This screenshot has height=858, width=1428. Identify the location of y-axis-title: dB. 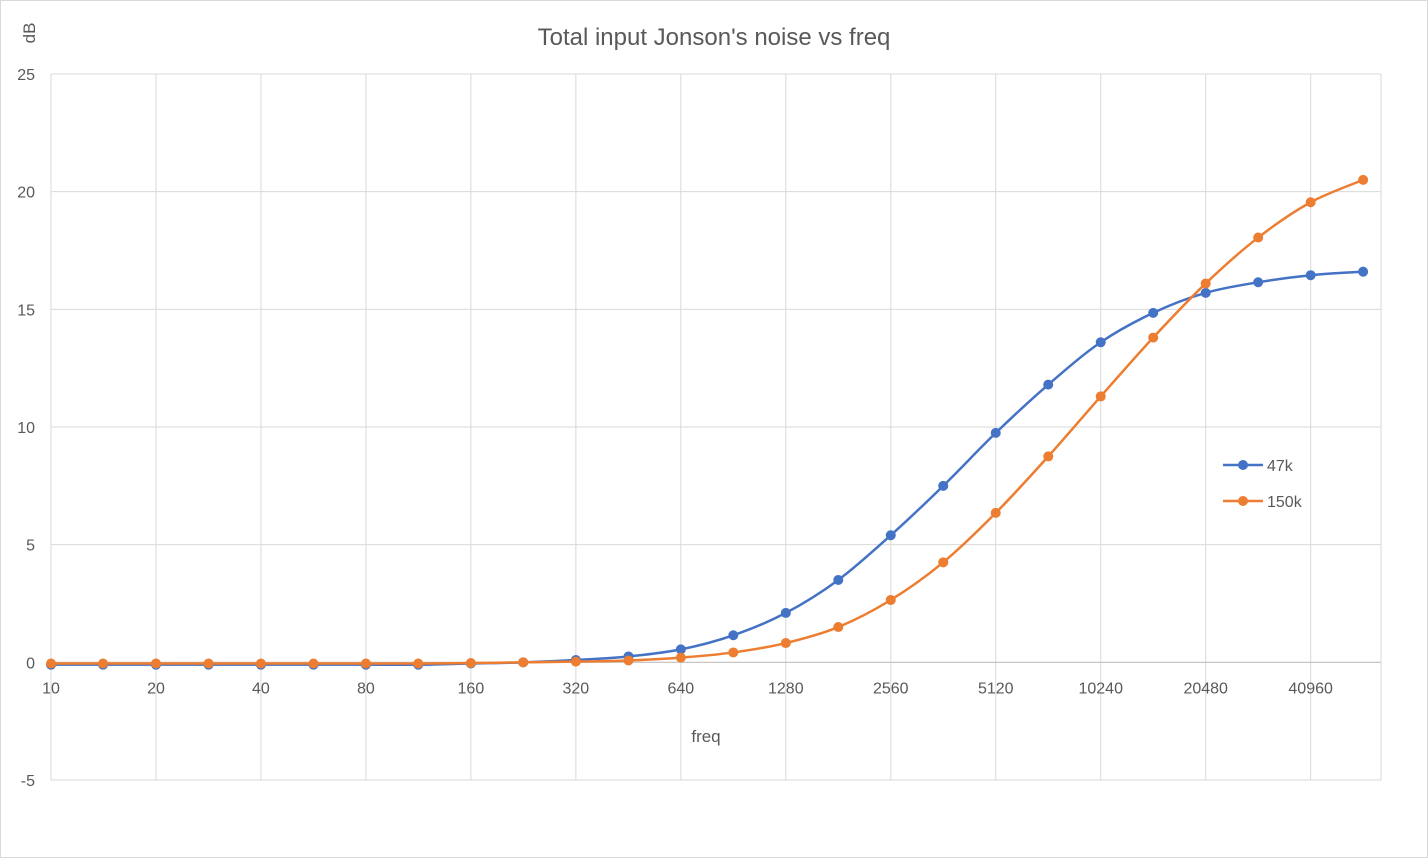
(29, 33).